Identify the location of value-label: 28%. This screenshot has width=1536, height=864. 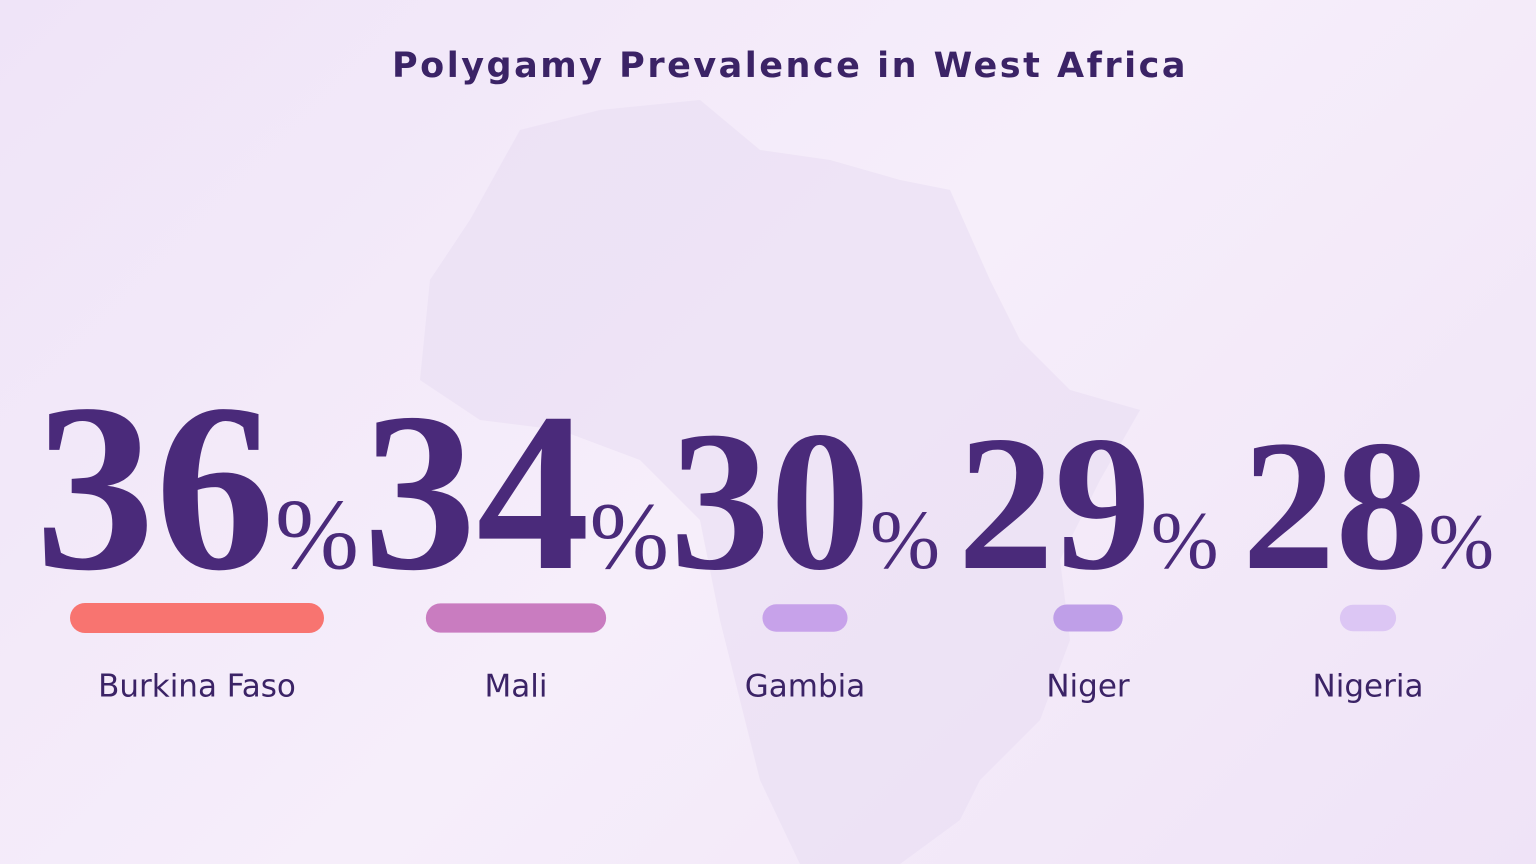
(1368, 506).